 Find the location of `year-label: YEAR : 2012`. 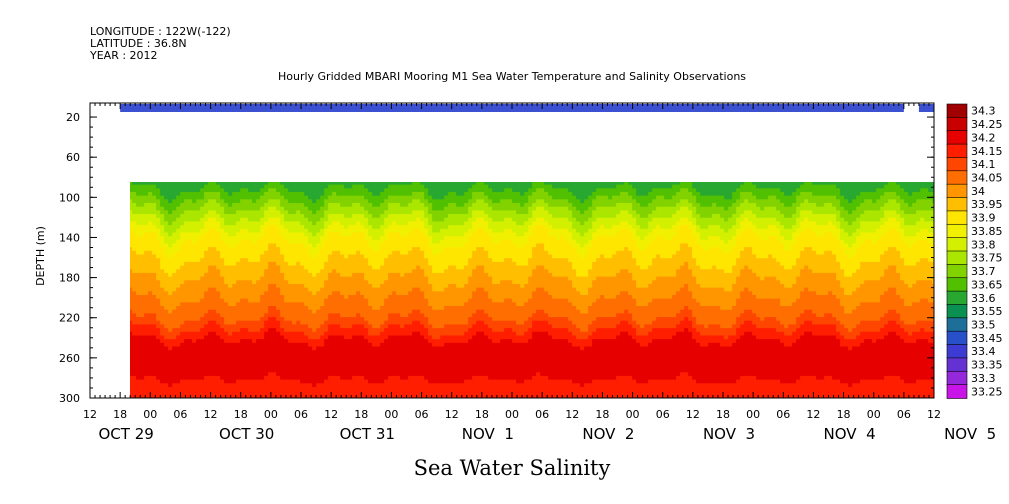

year-label: YEAR : 2012 is located at coordinates (123, 55).